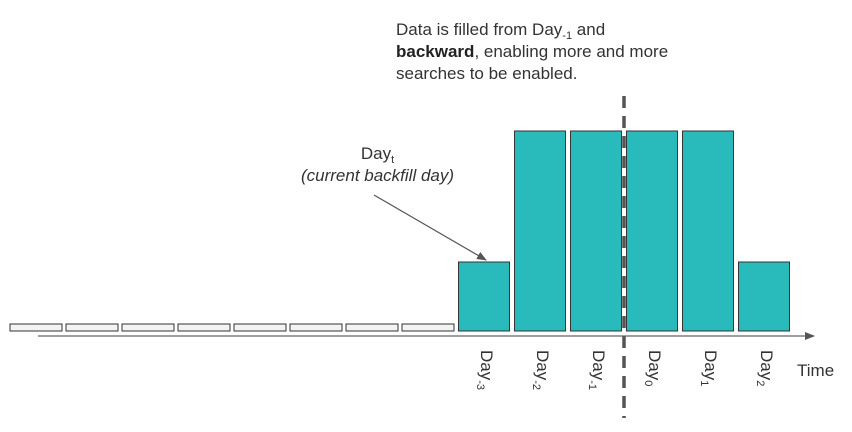 This screenshot has width=852, height=432. I want to click on day-label: Day0, so click(653, 368).